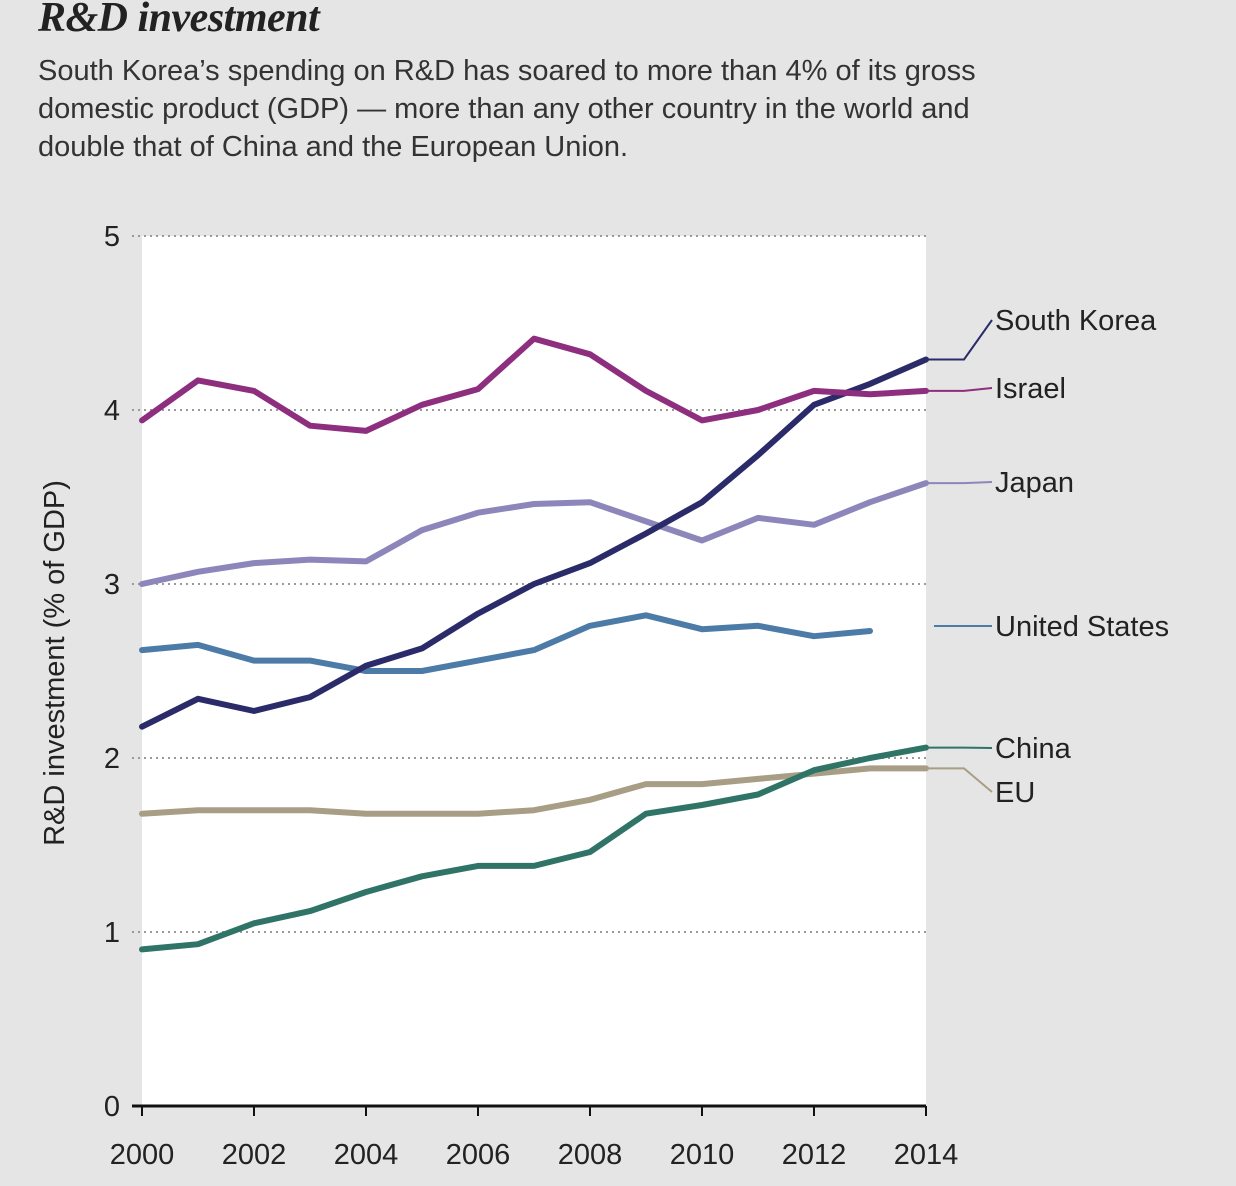 This screenshot has height=1186, width=1236. I want to click on series-line-israel, so click(534, 384).